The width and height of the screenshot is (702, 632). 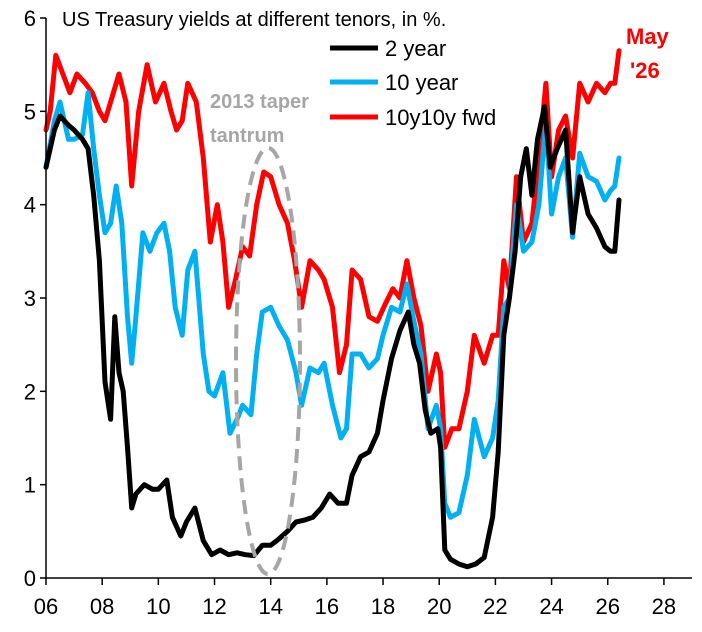 What do you see at coordinates (415, 48) in the screenshot?
I see `legend-label-2-year: 2 year` at bounding box center [415, 48].